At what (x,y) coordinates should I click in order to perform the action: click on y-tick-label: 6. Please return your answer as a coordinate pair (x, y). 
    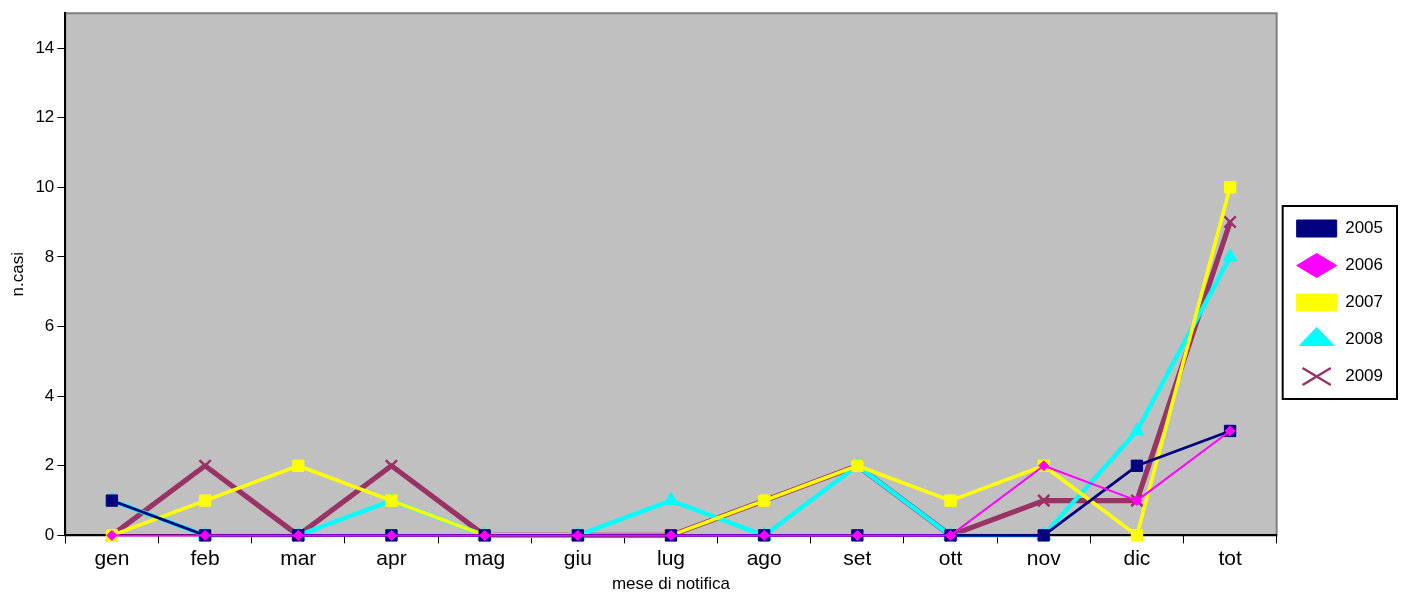
    Looking at the image, I should click on (49, 326).